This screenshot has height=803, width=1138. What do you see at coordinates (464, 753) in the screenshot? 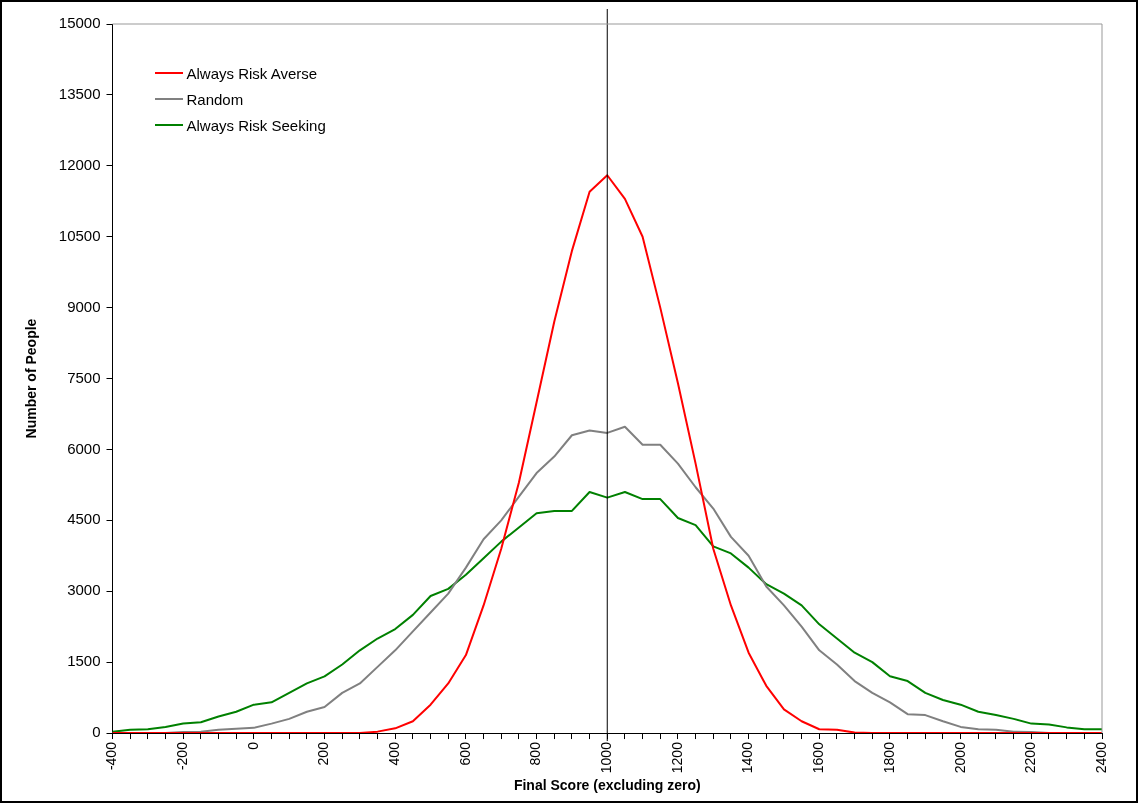
I see `x-tick-label: 600` at bounding box center [464, 753].